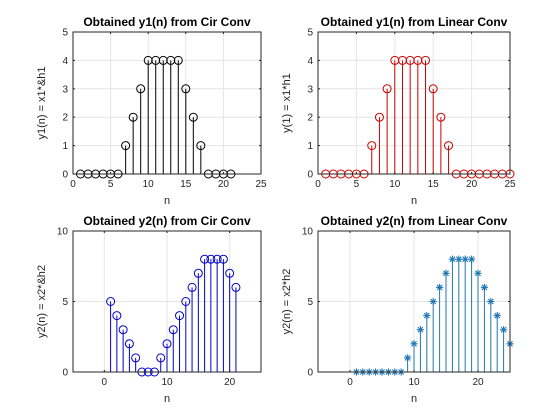 This screenshot has width=560, height=420. Describe the element at coordinates (167, 399) in the screenshot. I see `plot-3-x-label: n` at that location.